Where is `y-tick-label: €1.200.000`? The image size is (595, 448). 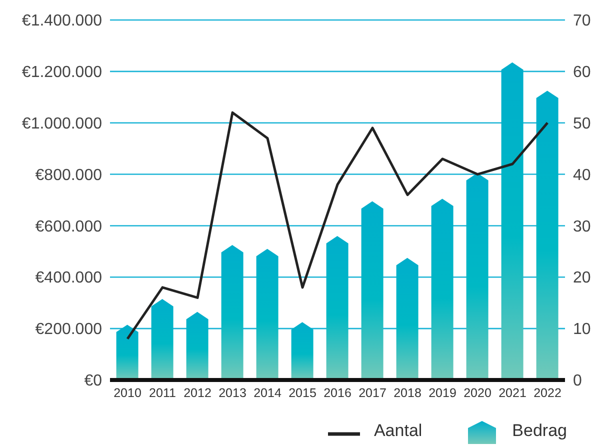
y-tick-label: €1.200.000 is located at coordinates (62, 73).